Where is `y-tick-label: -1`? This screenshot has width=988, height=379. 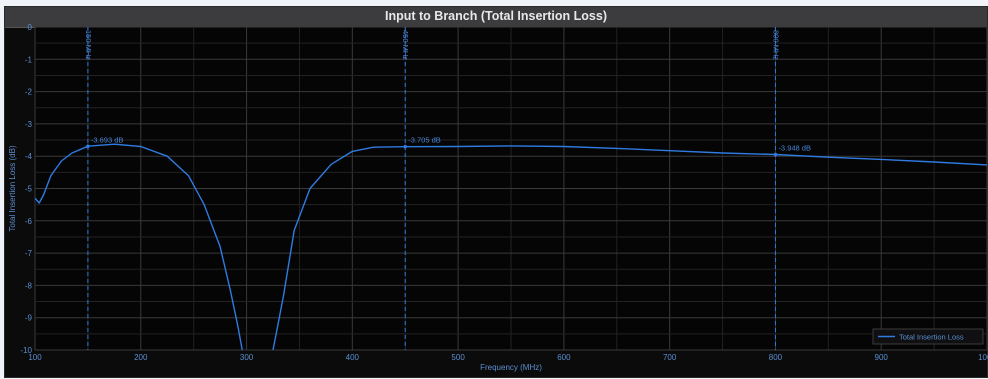 y-tick-label: -1 is located at coordinates (29, 59).